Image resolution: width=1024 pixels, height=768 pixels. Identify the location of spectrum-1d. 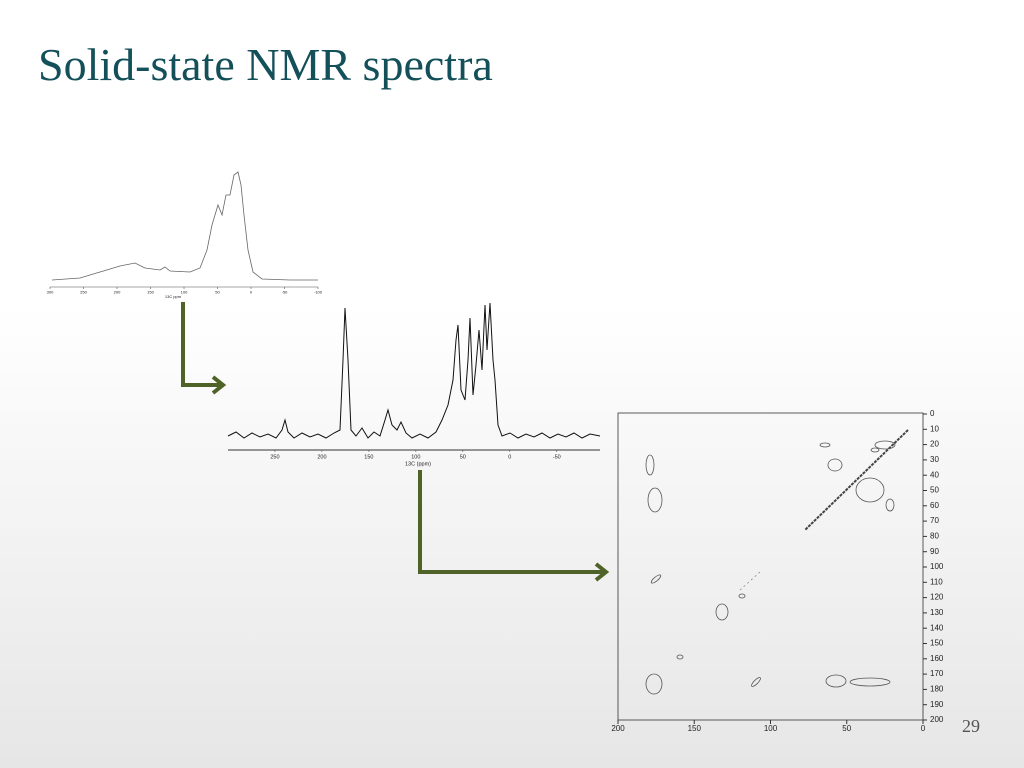
(184, 229).